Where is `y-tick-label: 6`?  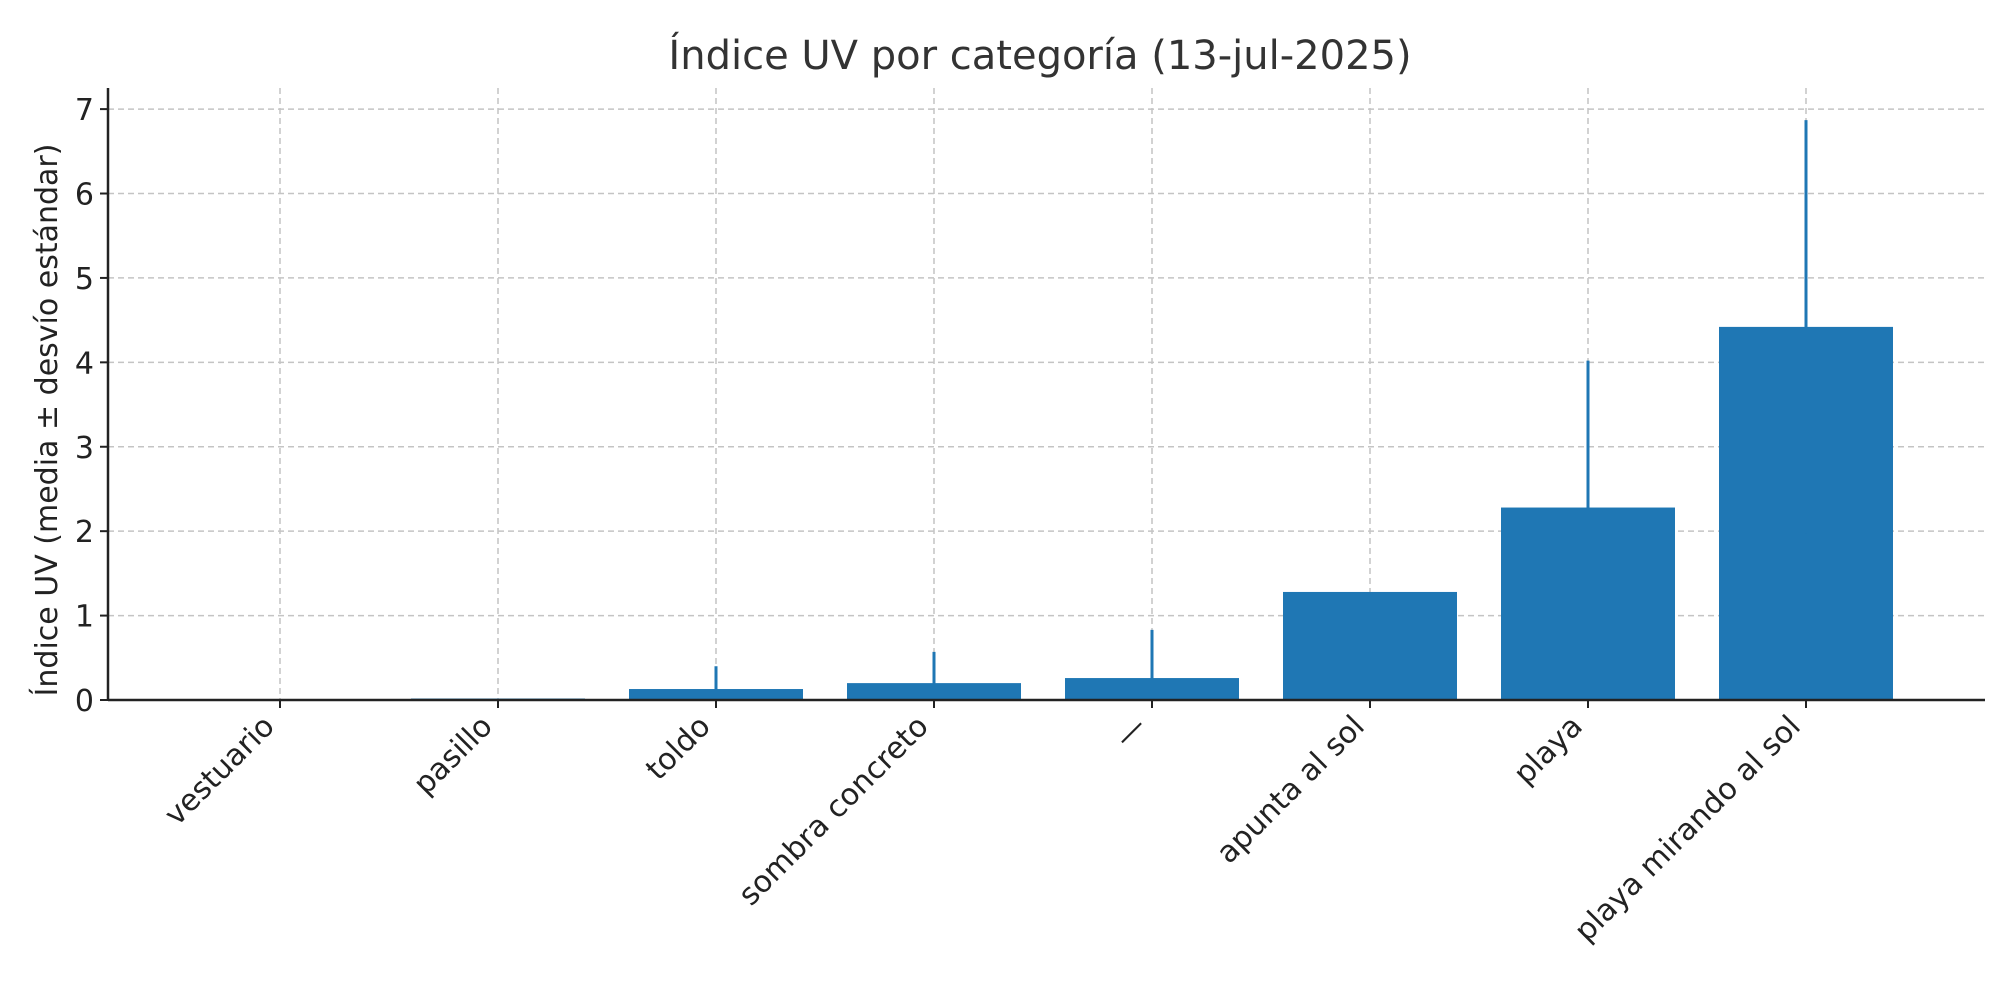
y-tick-label: 6 is located at coordinates (84, 195).